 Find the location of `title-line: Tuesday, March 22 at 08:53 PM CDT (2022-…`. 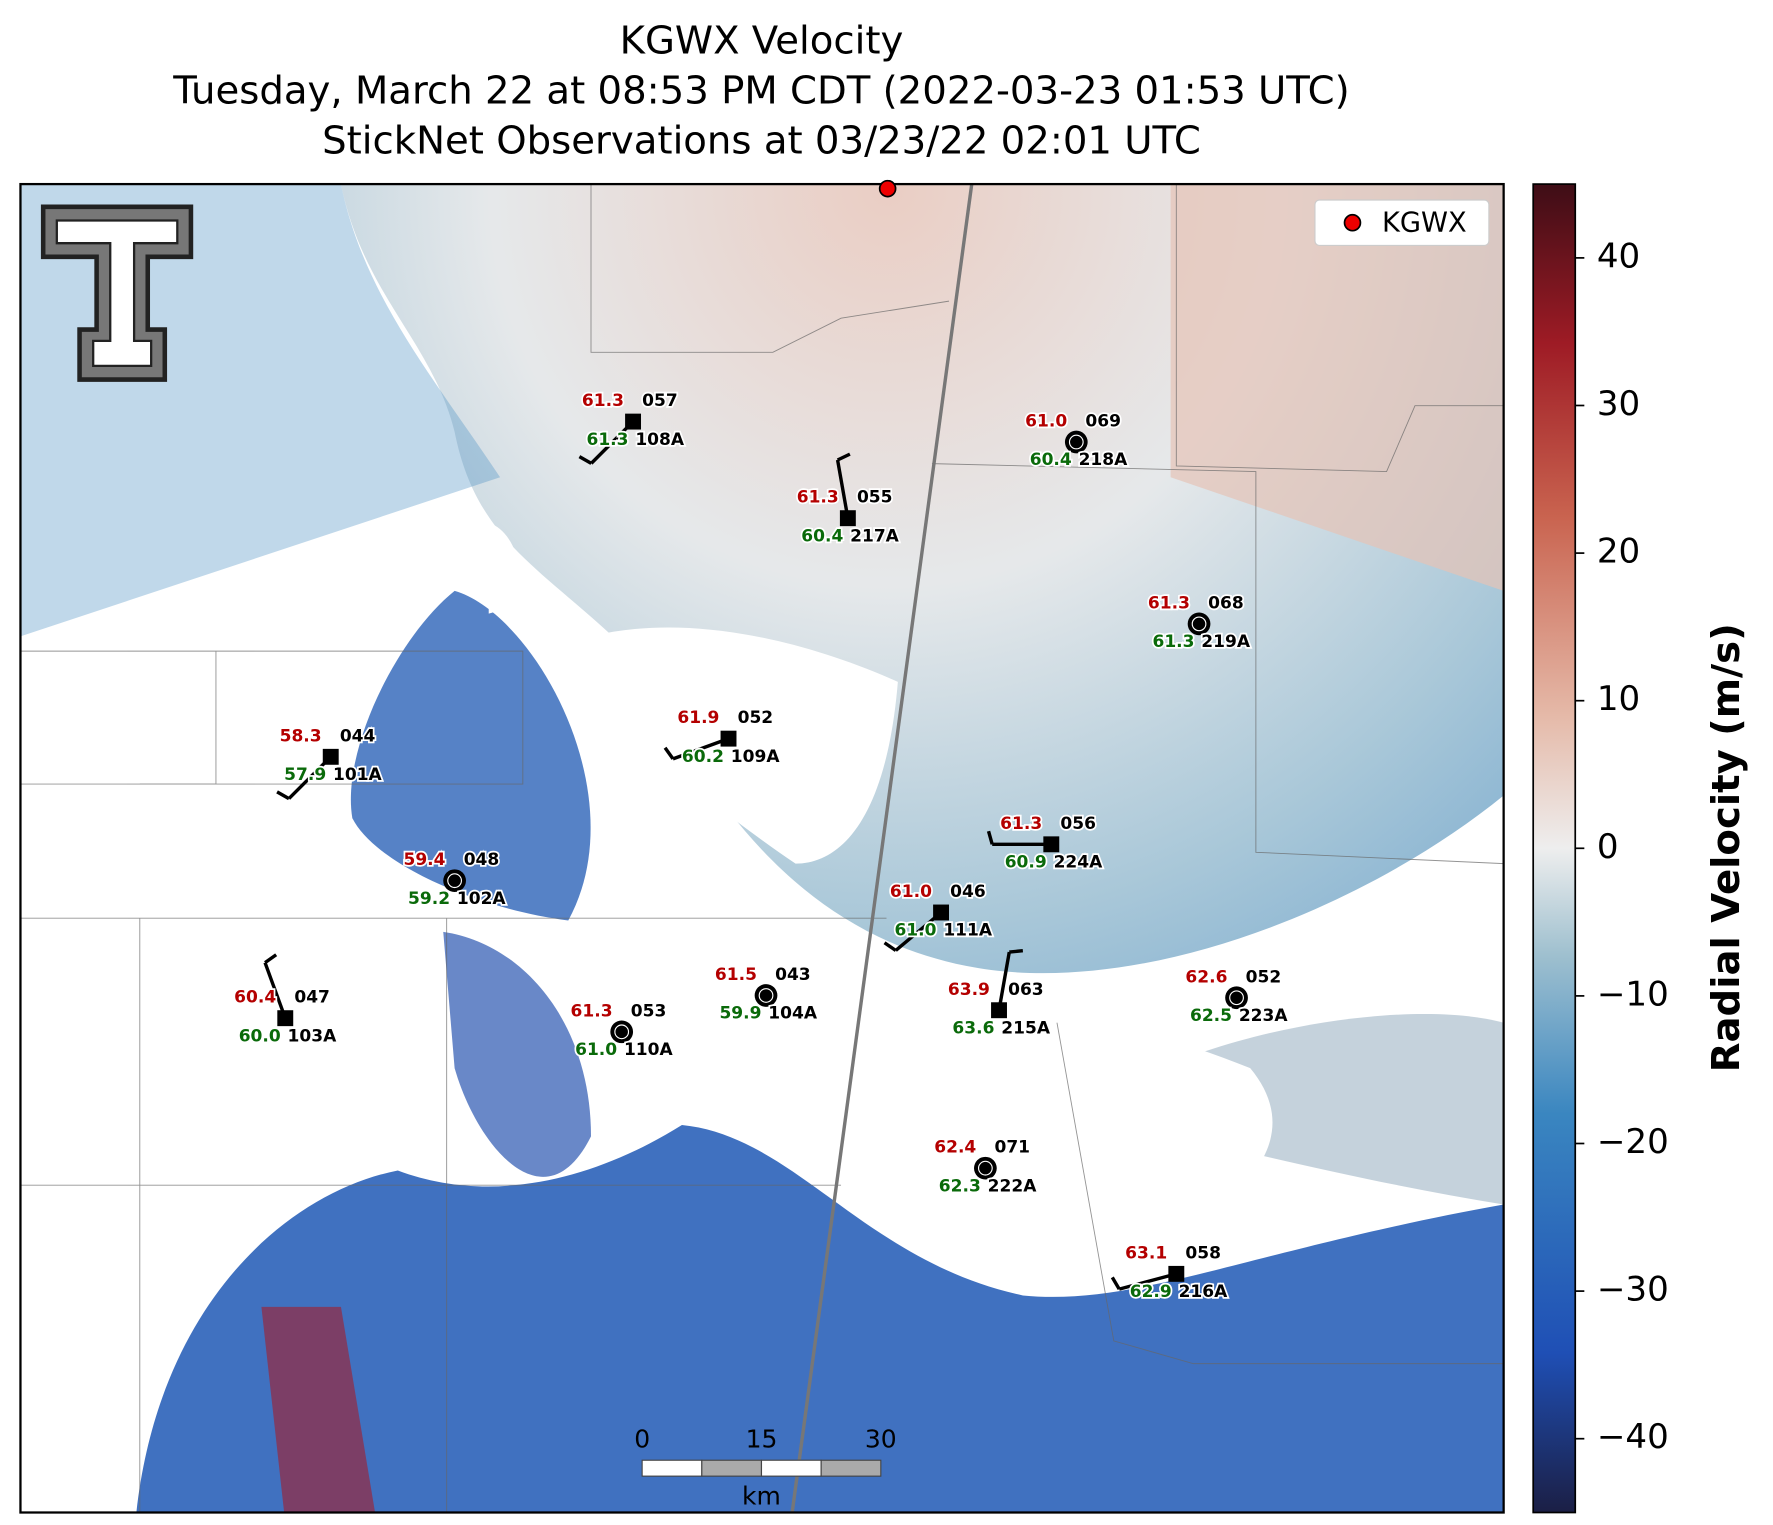

title-line: Tuesday, March 22 at 08:53 PM CDT (2022-… is located at coordinates (760, 90).